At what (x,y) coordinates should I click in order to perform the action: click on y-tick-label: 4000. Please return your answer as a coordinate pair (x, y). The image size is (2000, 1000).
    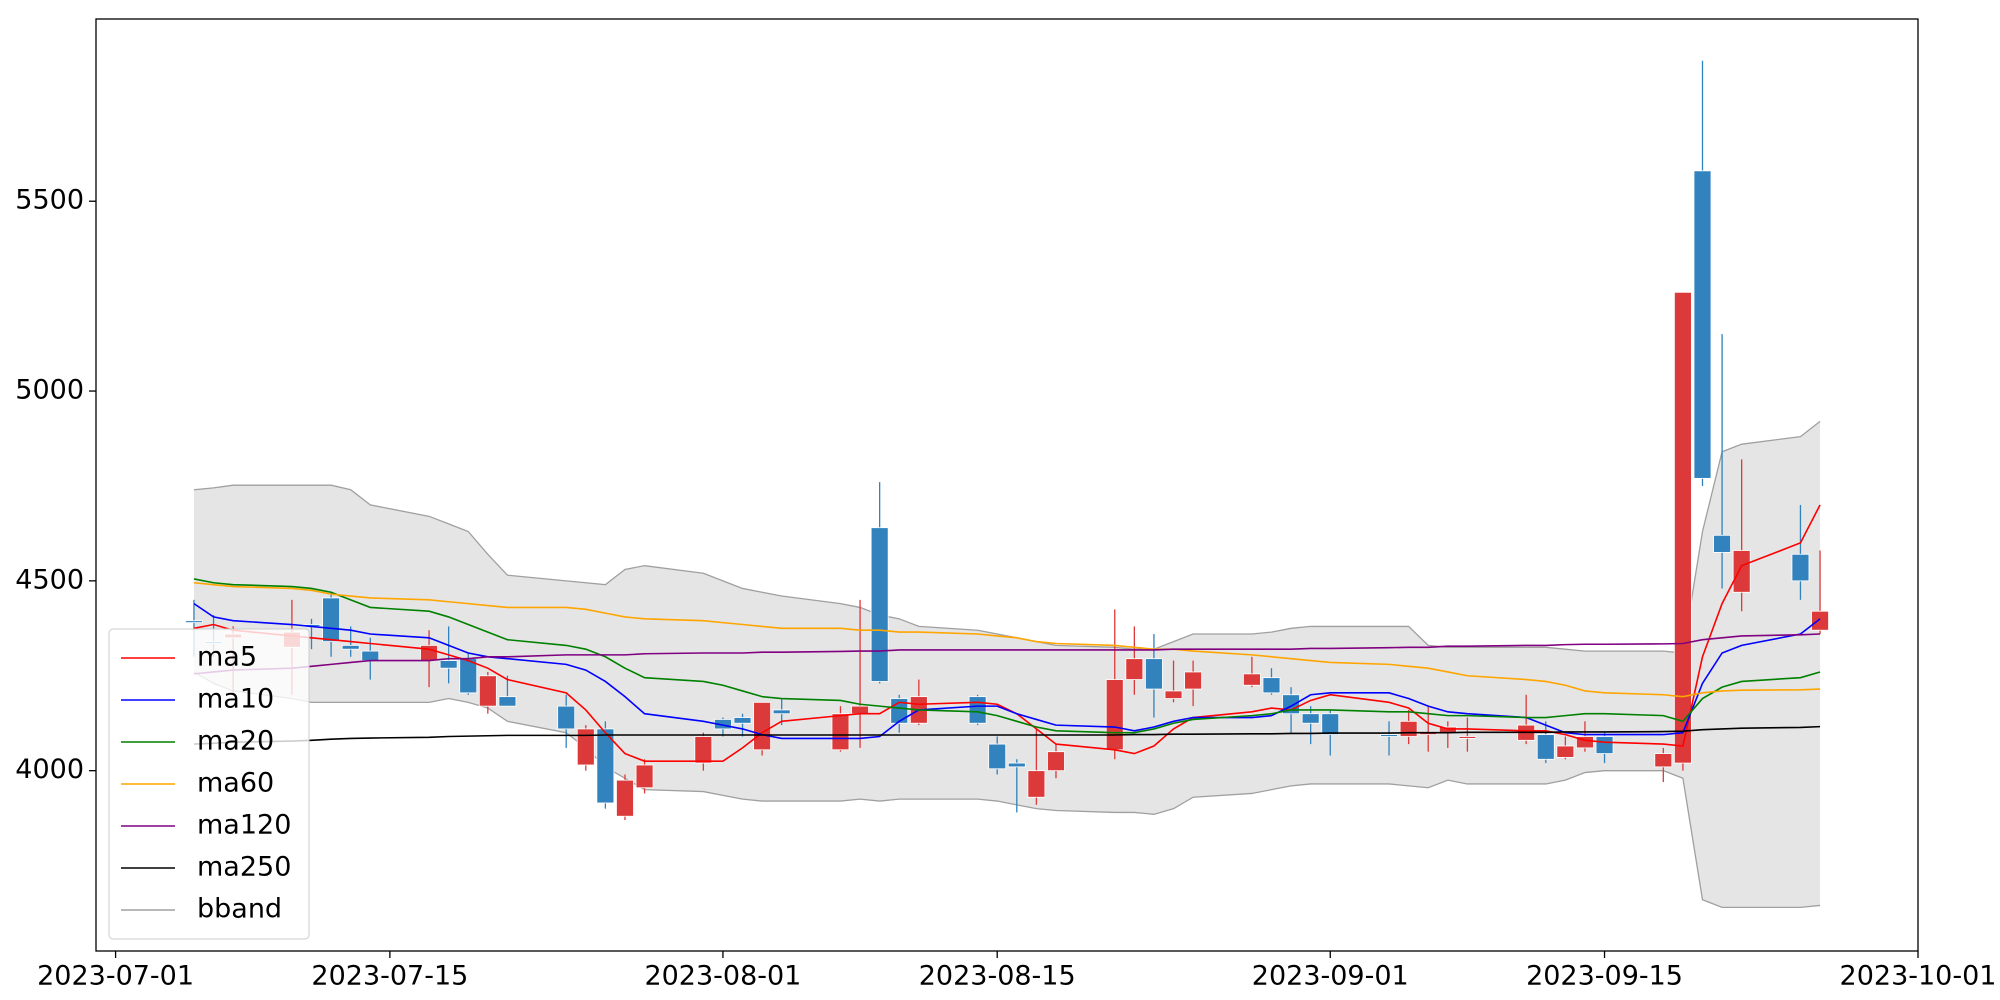
    Looking at the image, I should click on (49, 769).